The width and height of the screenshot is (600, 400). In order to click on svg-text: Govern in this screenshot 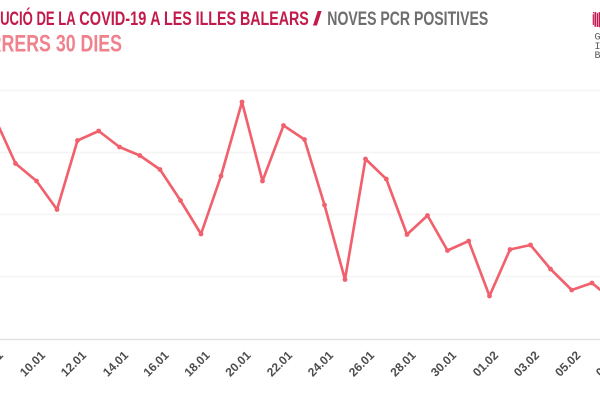, I will do `click(597, 37)`.